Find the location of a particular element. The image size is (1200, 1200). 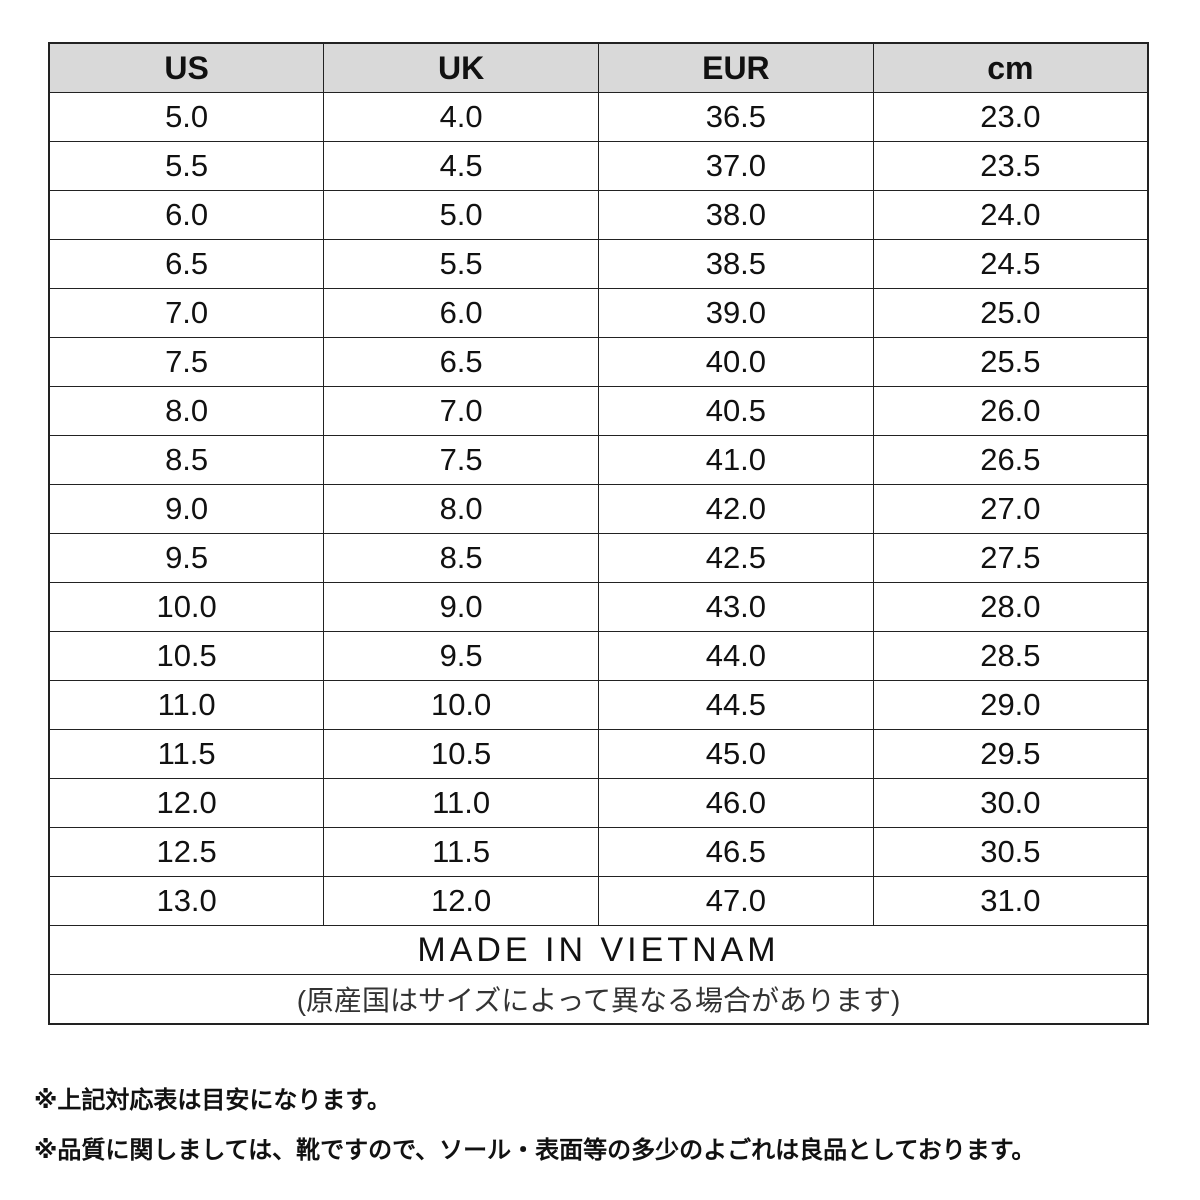

size-cell-us: 11.5 is located at coordinates (186, 754).